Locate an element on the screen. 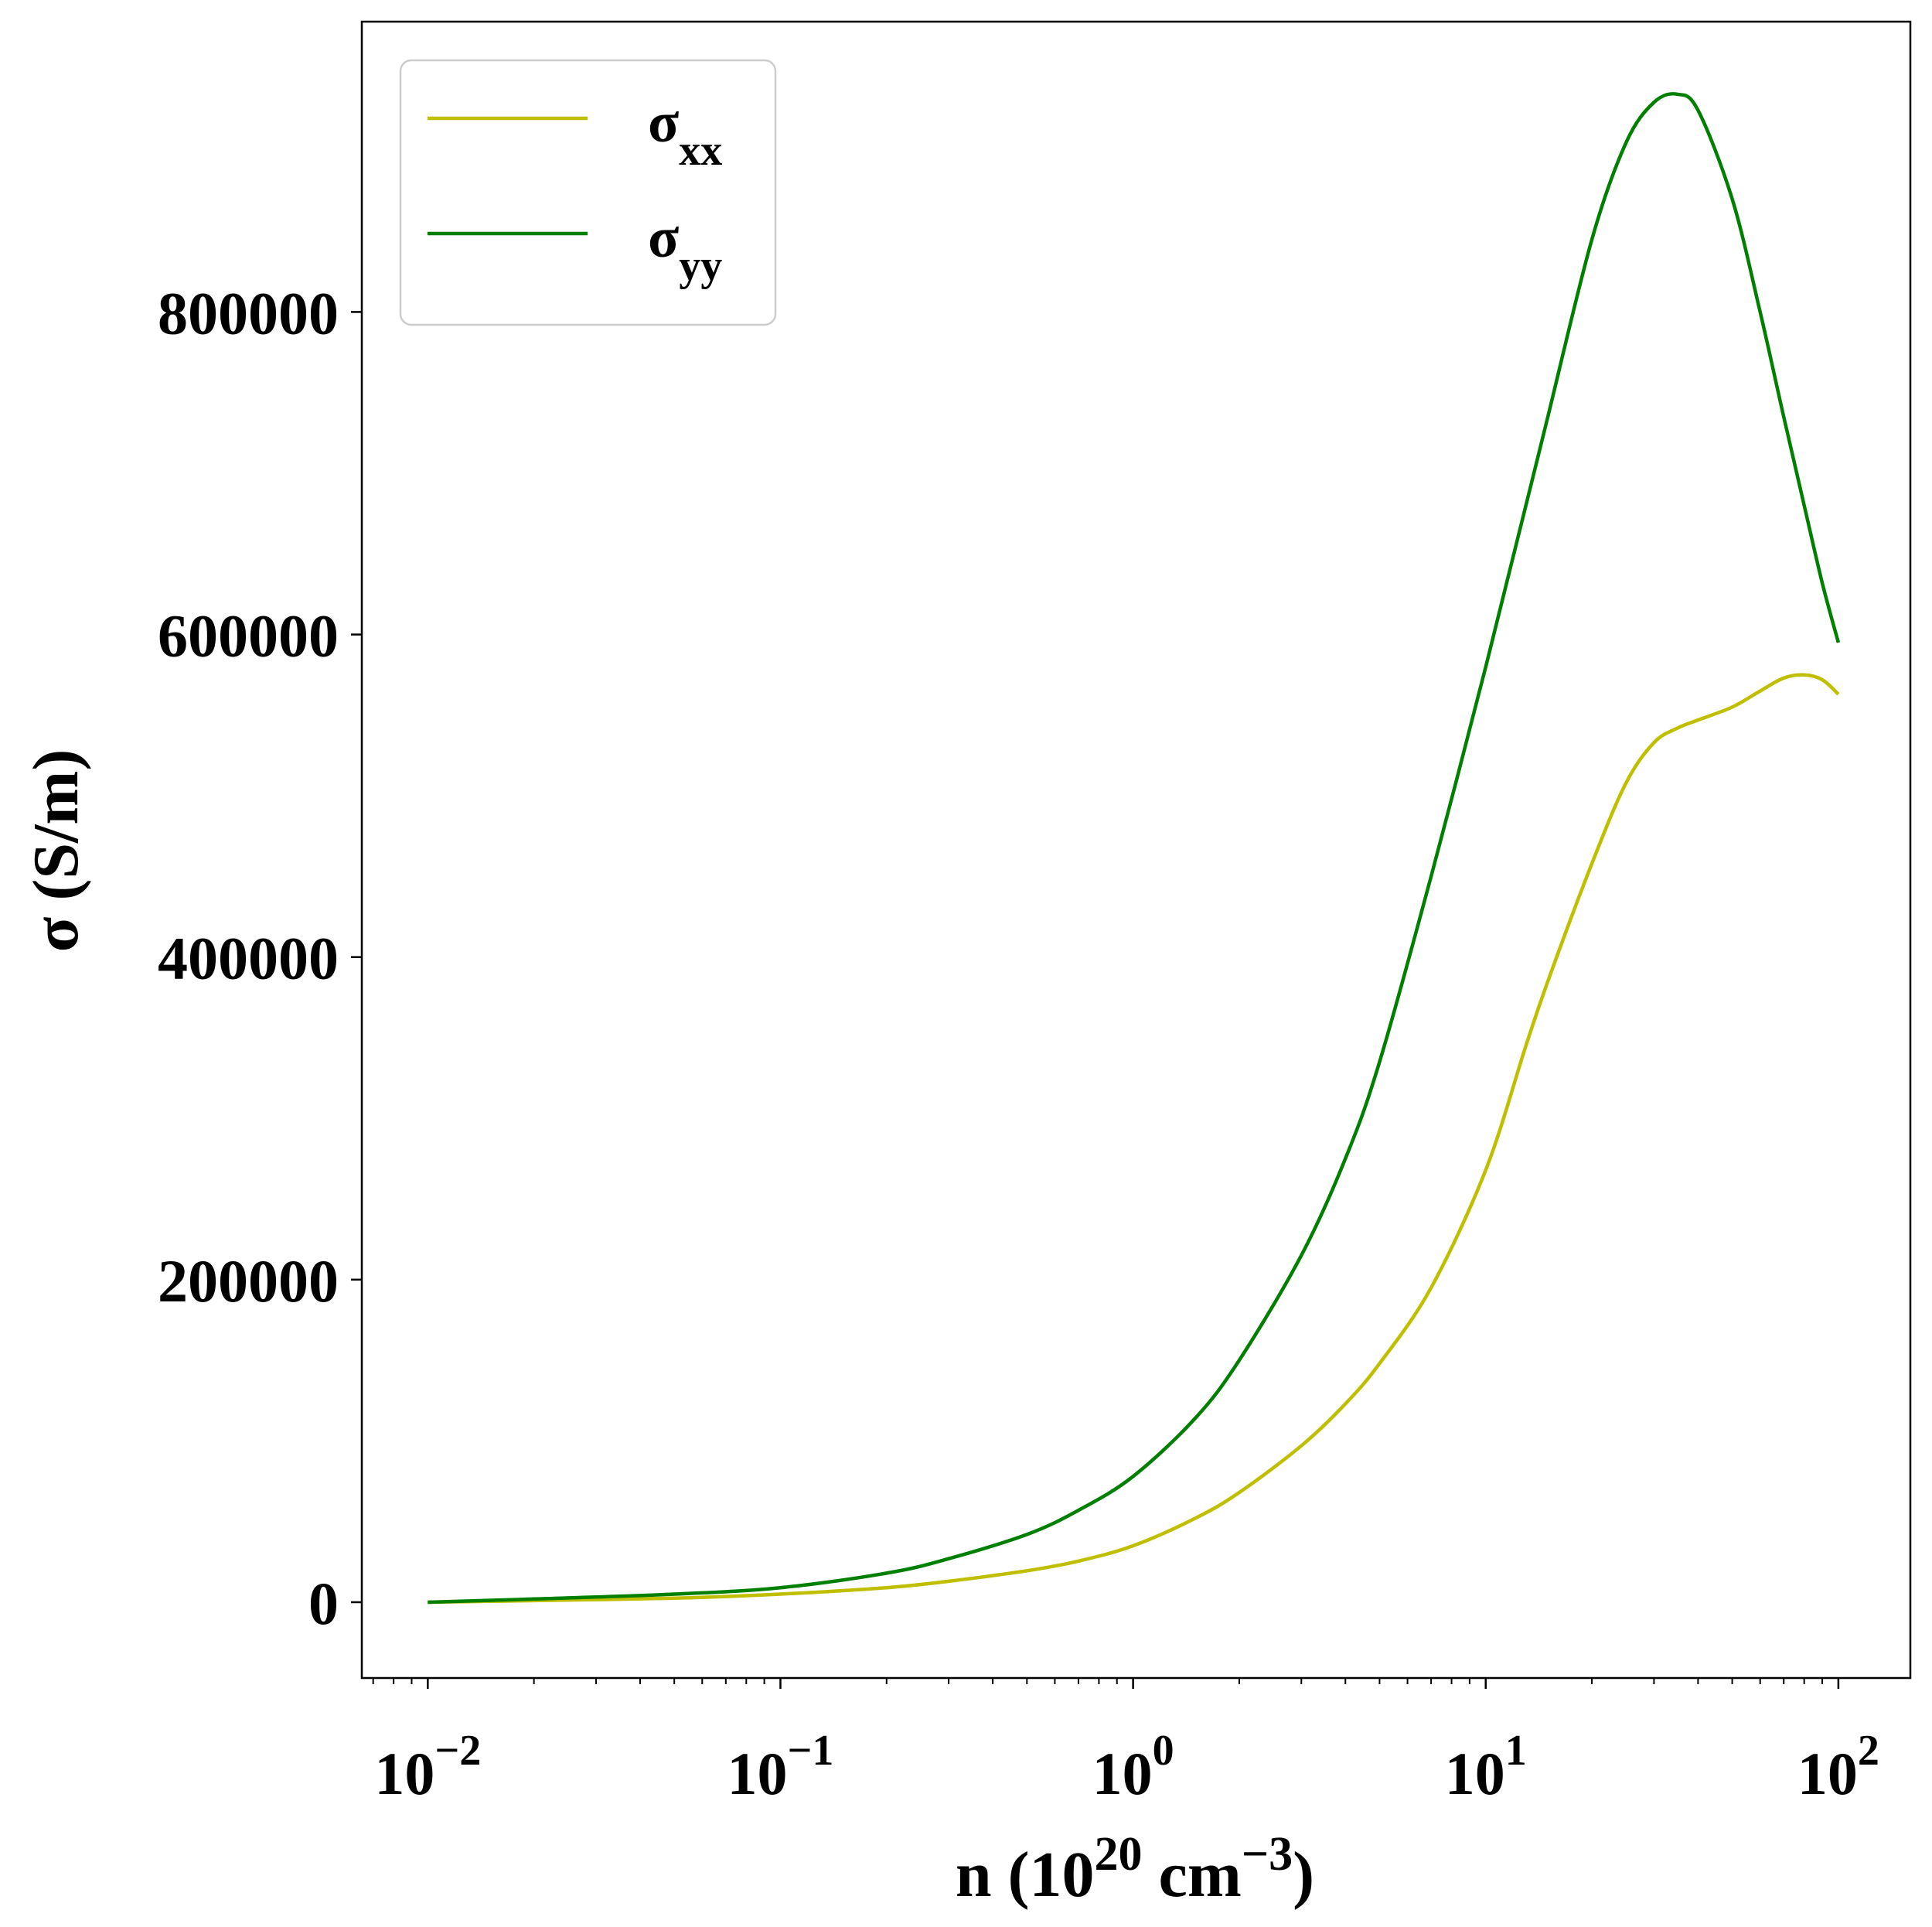 The image size is (1932, 1927). x-axis-ticks: 10⁻² 10⁻¹ 10⁰ 10¹ 10² is located at coordinates (1126, 1742).